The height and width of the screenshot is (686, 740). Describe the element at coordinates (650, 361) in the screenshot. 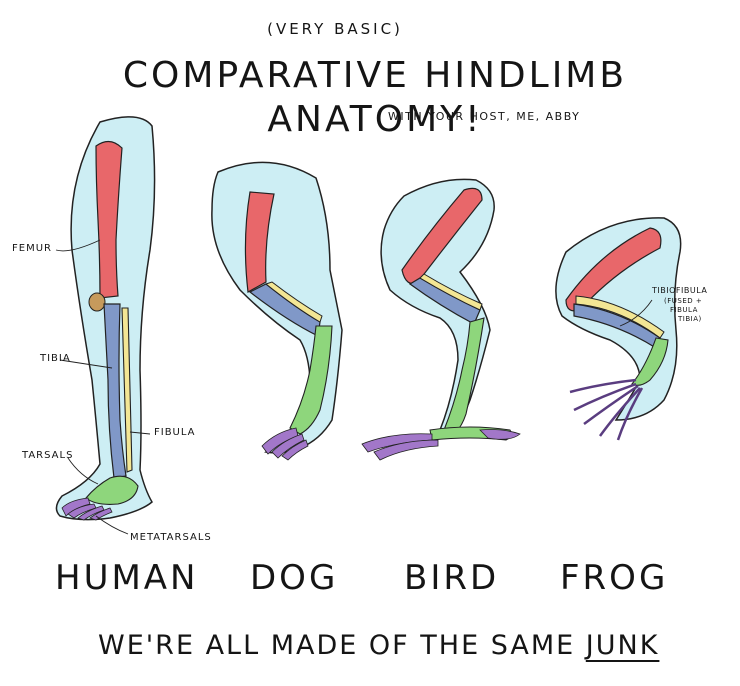

I see `frog-tarsals` at that location.